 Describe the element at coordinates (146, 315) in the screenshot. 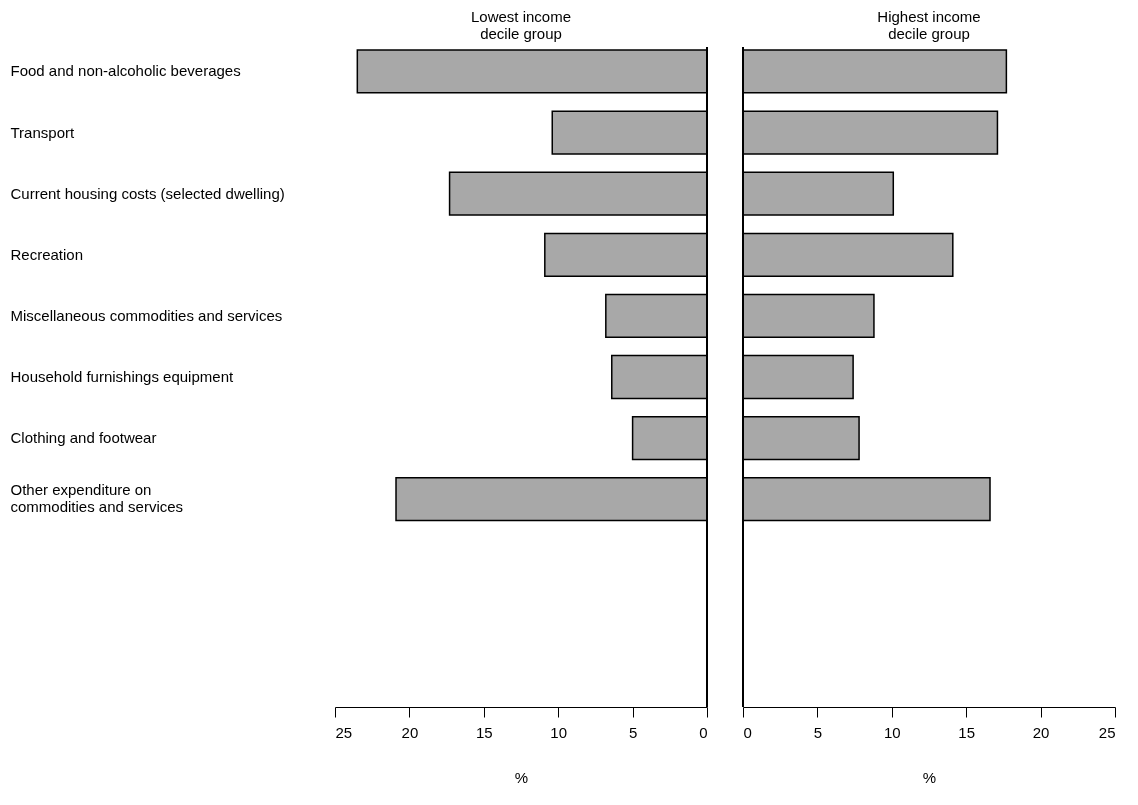

I see `y-tick-label: Miscellaneous commodities and services` at that location.